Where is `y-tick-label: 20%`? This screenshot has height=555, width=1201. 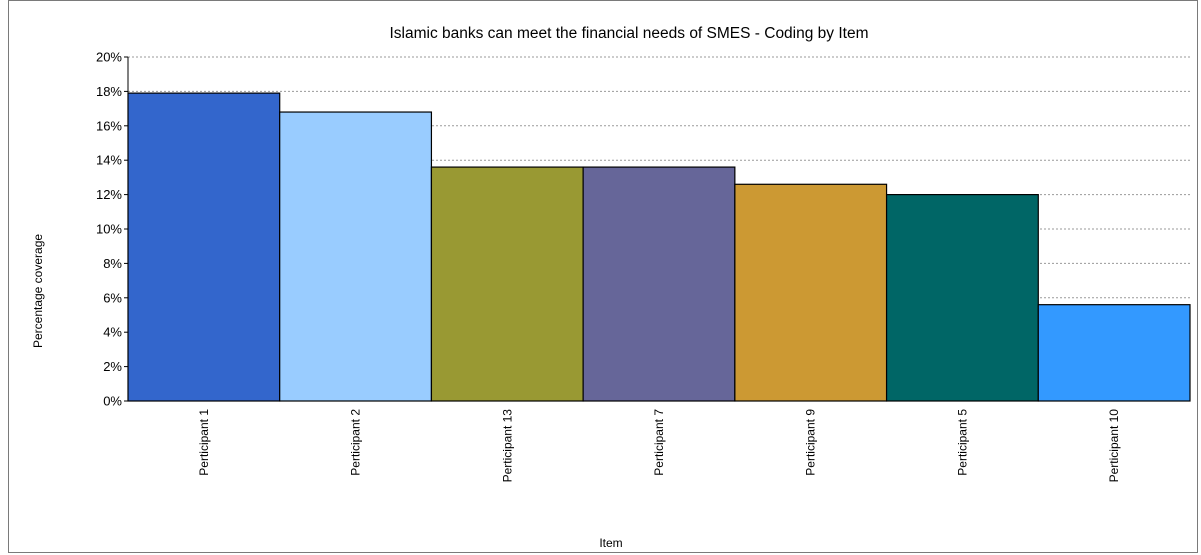 y-tick-label: 20% is located at coordinates (109, 57).